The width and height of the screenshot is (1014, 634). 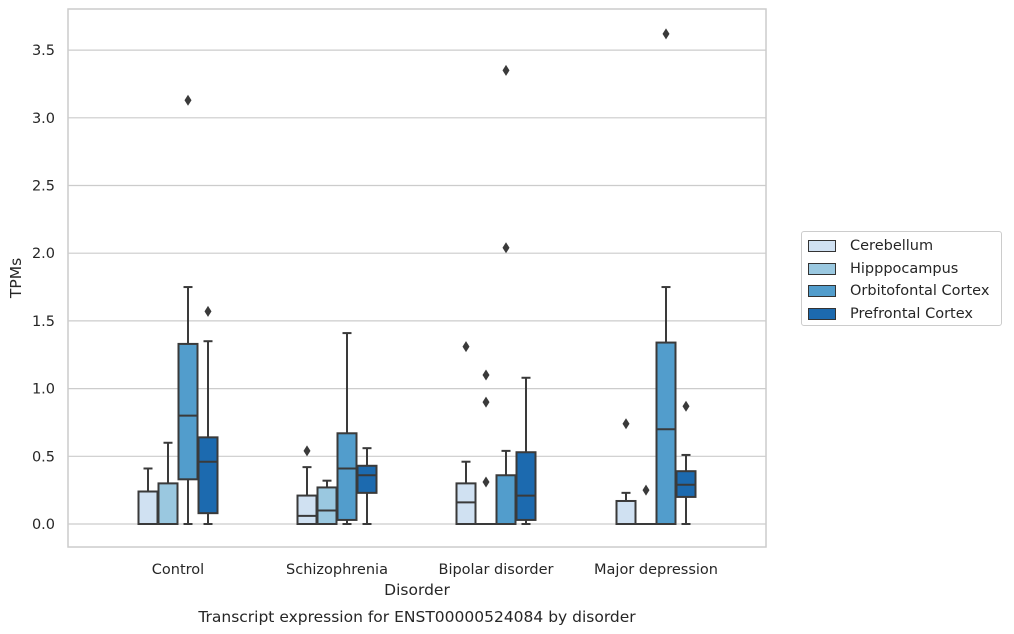 I want to click on legend-item: Cerebellum, so click(x=870, y=246).